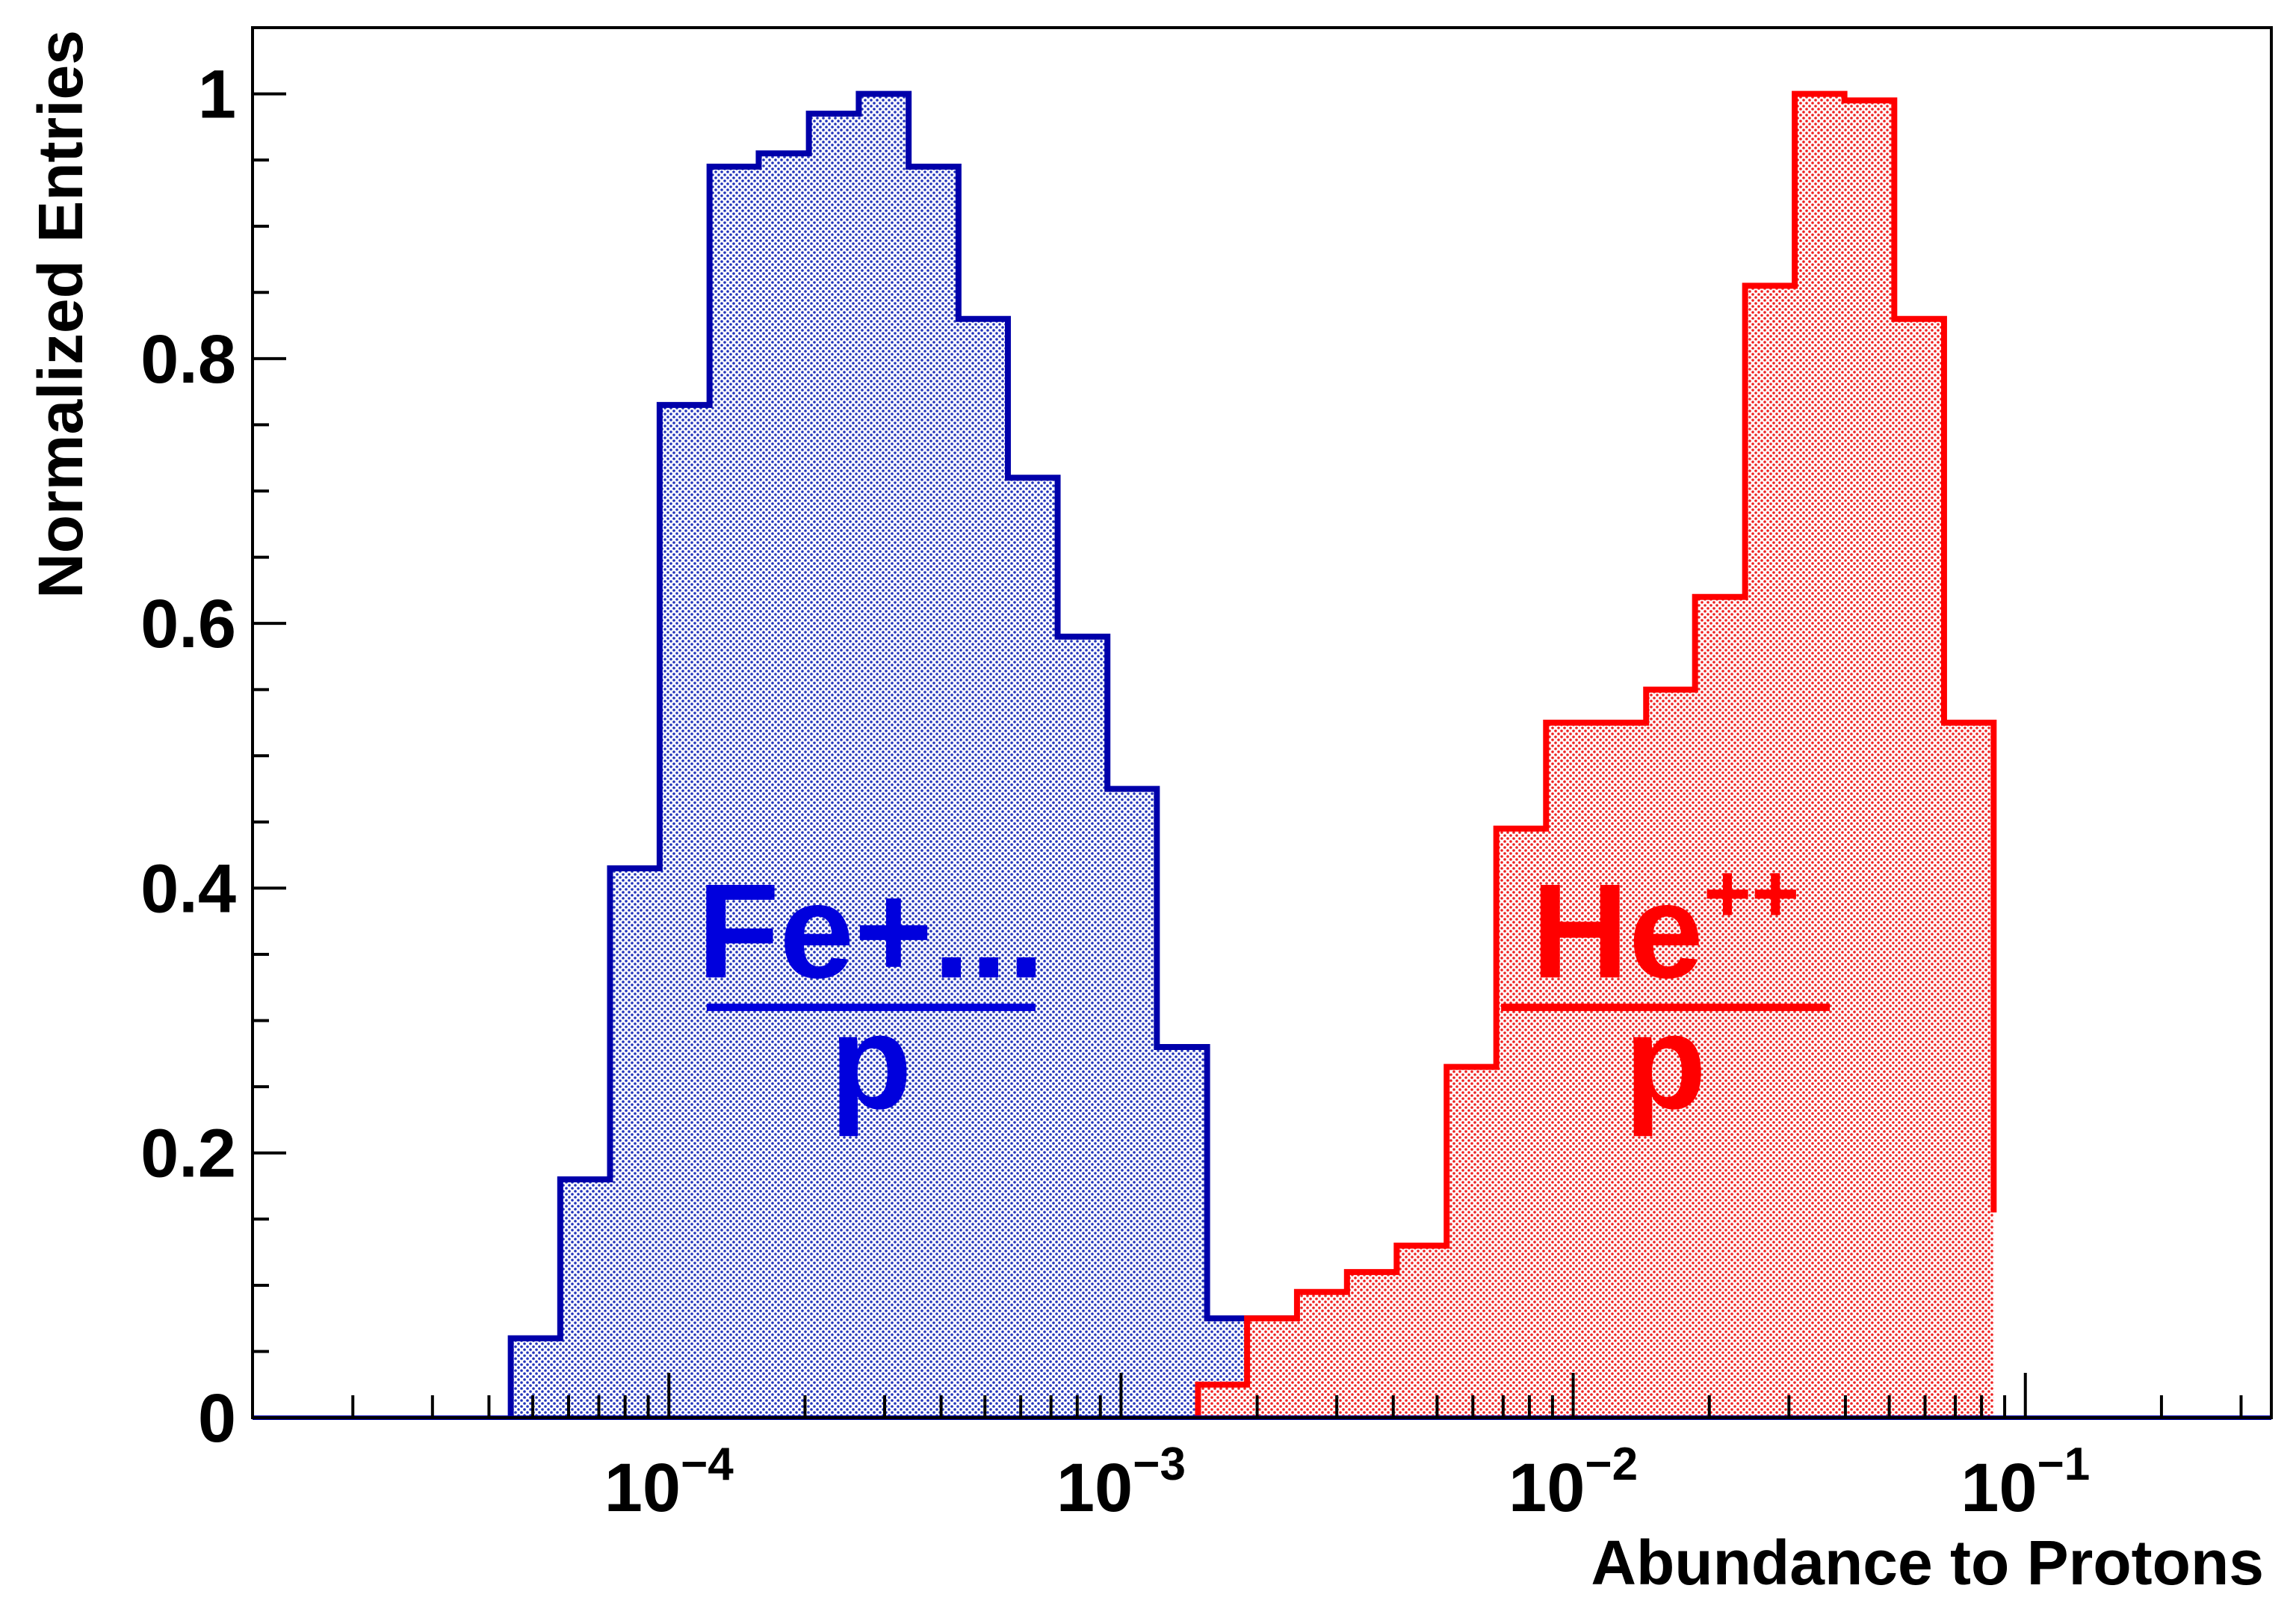 The width and height of the screenshot is (2296, 1612). What do you see at coordinates (1121, 1482) in the screenshot?
I see `x-tick-label: 10⁻³` at bounding box center [1121, 1482].